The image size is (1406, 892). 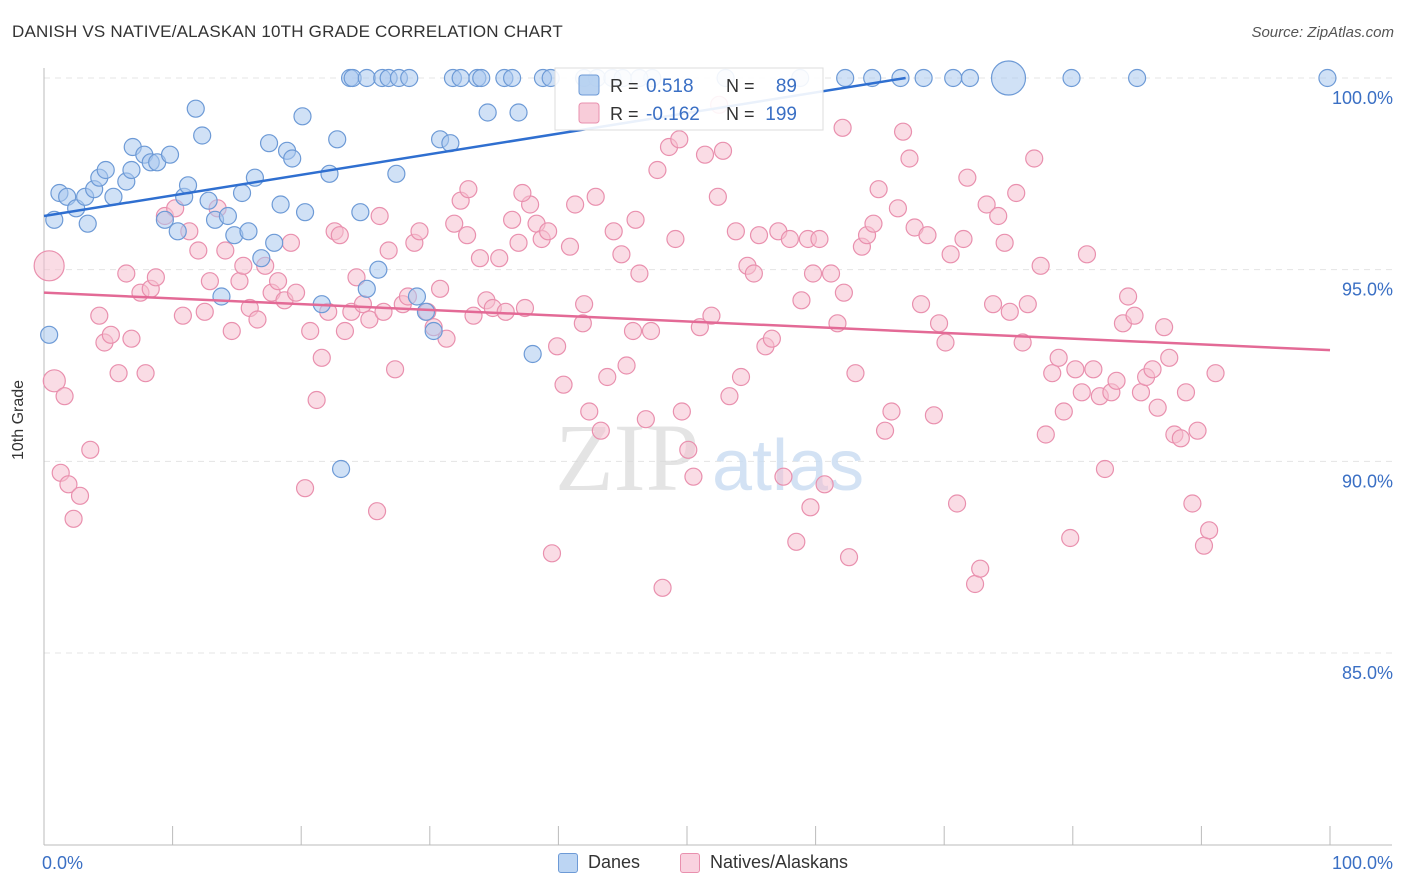 I want to click on watermark-zip: ZIP, so click(x=627, y=457).